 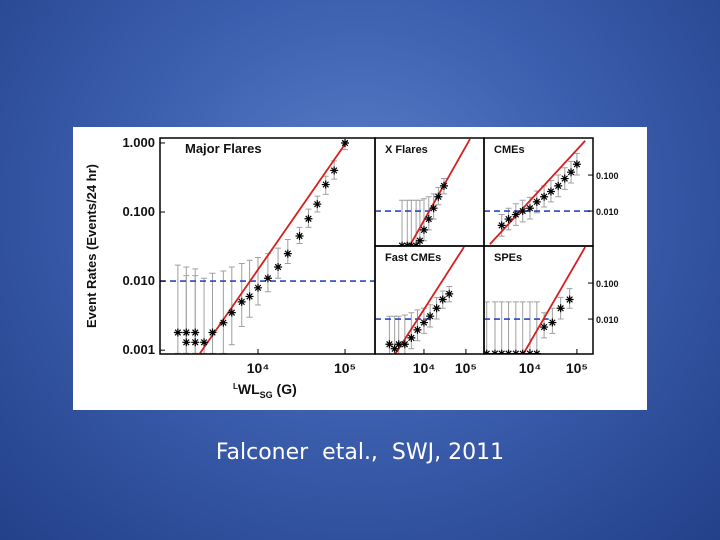 I want to click on plot-area, so click(x=538, y=192).